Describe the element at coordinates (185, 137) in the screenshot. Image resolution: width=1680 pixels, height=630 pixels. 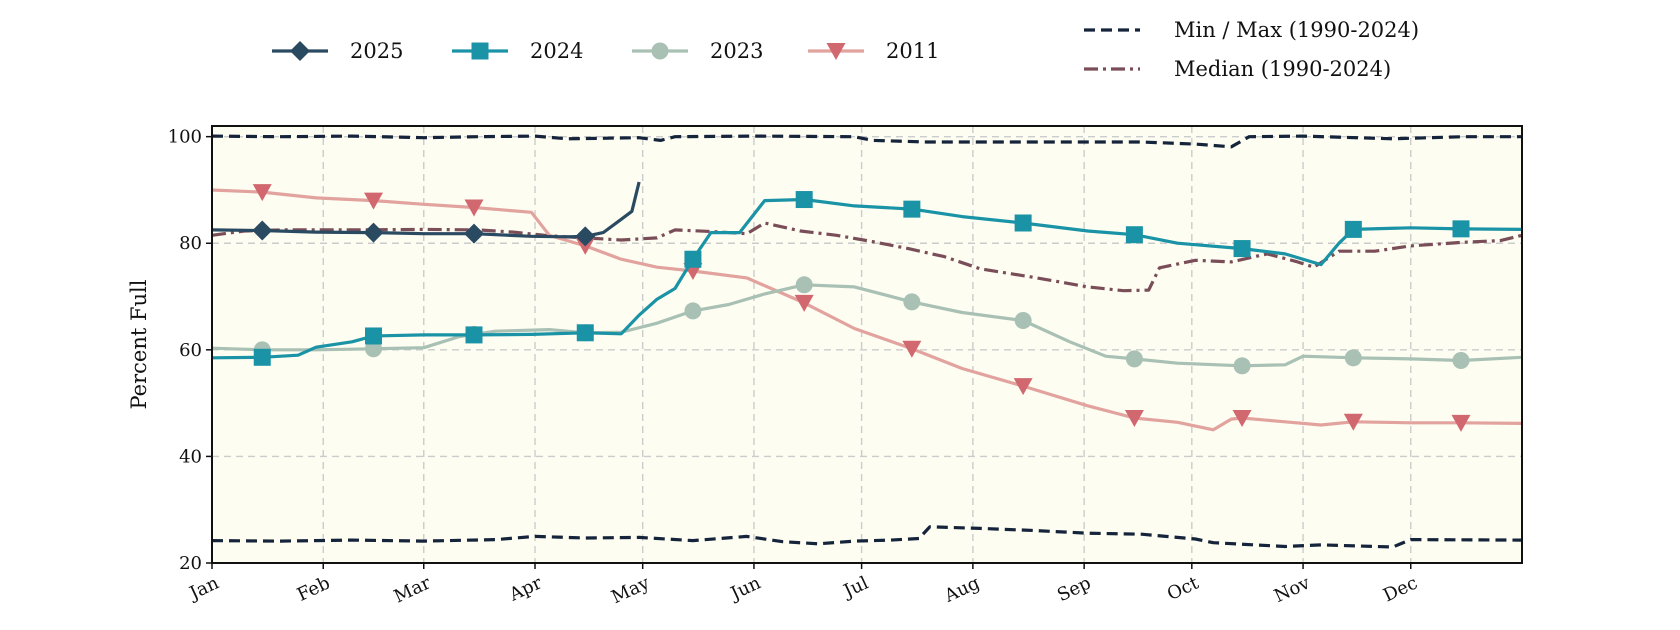
I see `y-tick-label: 100` at that location.